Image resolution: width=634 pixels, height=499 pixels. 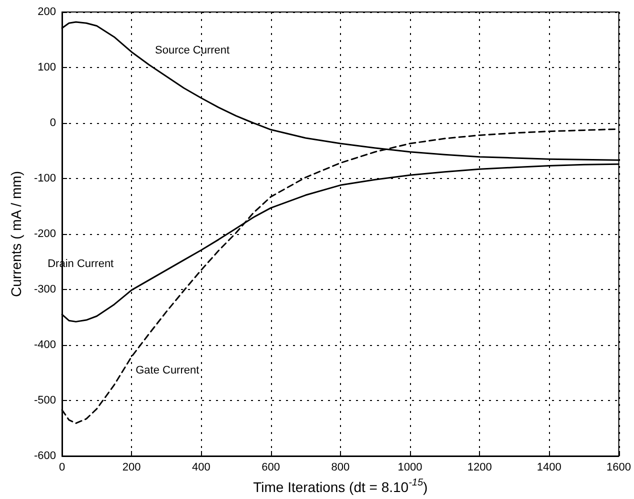 I want to click on y-tick-label: 100, so click(x=47, y=68).